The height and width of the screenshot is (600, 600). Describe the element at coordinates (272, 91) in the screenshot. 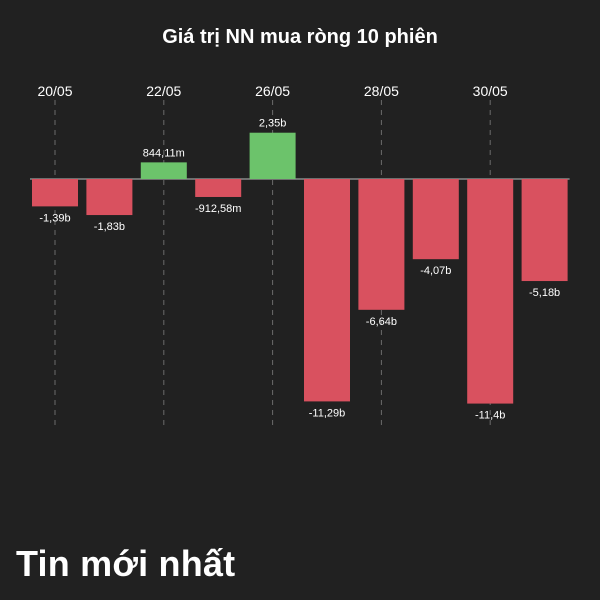

I see `x-tick-label: 26/05` at that location.